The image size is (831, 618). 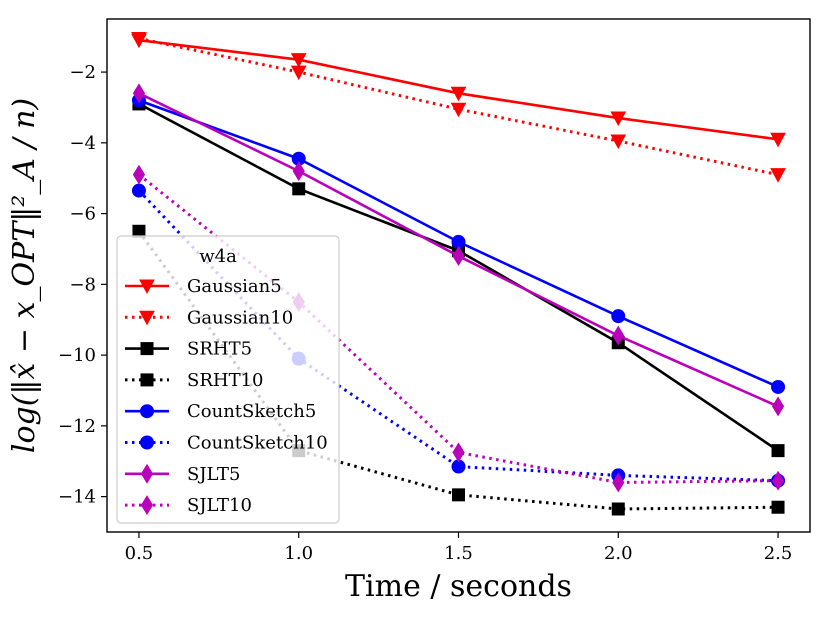 What do you see at coordinates (218, 256) in the screenshot?
I see `legend-title: w4a` at bounding box center [218, 256].